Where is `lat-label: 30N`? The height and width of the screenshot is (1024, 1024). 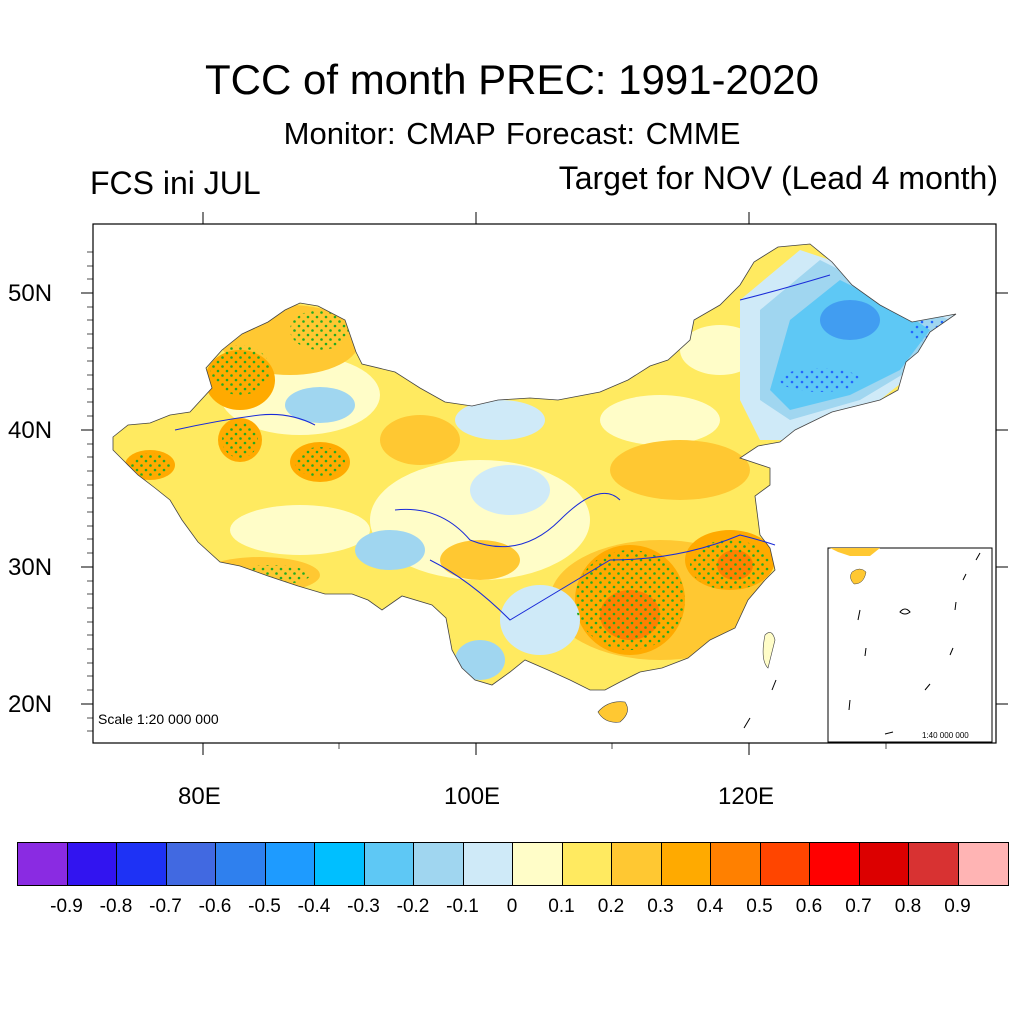
lat-label: 30N is located at coordinates (30, 567).